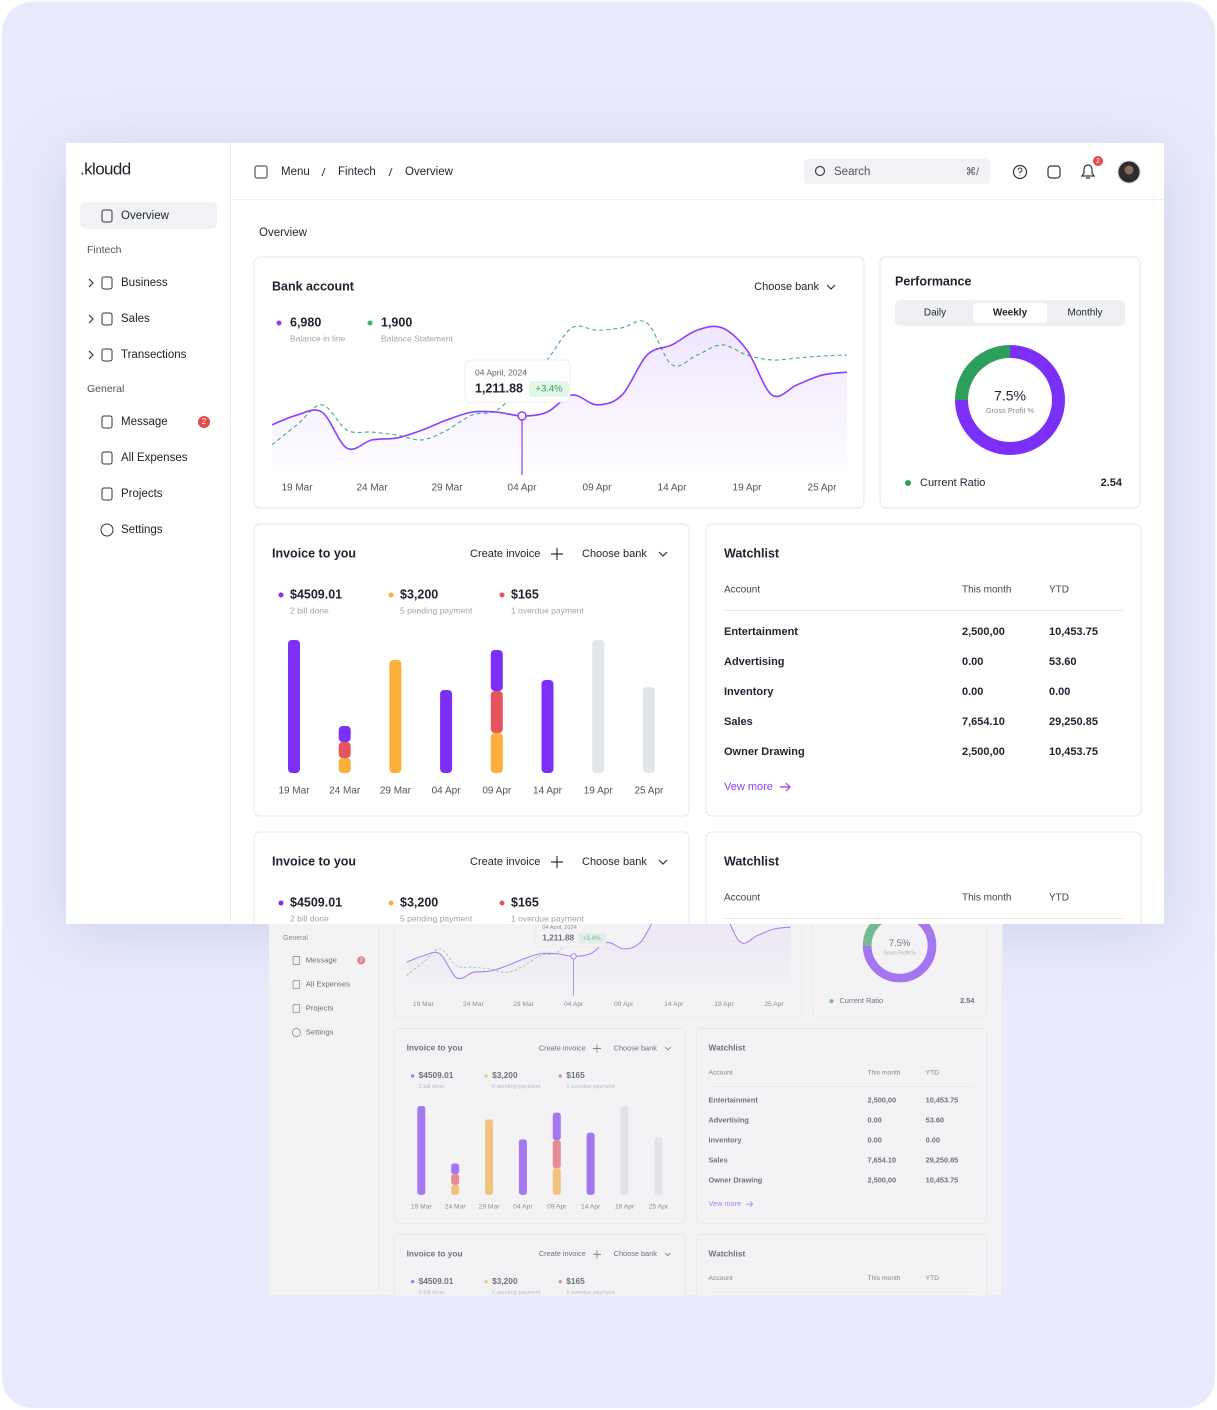  Describe the element at coordinates (505, 1281) in the screenshot. I see `summary-amount: $3,200` at that location.